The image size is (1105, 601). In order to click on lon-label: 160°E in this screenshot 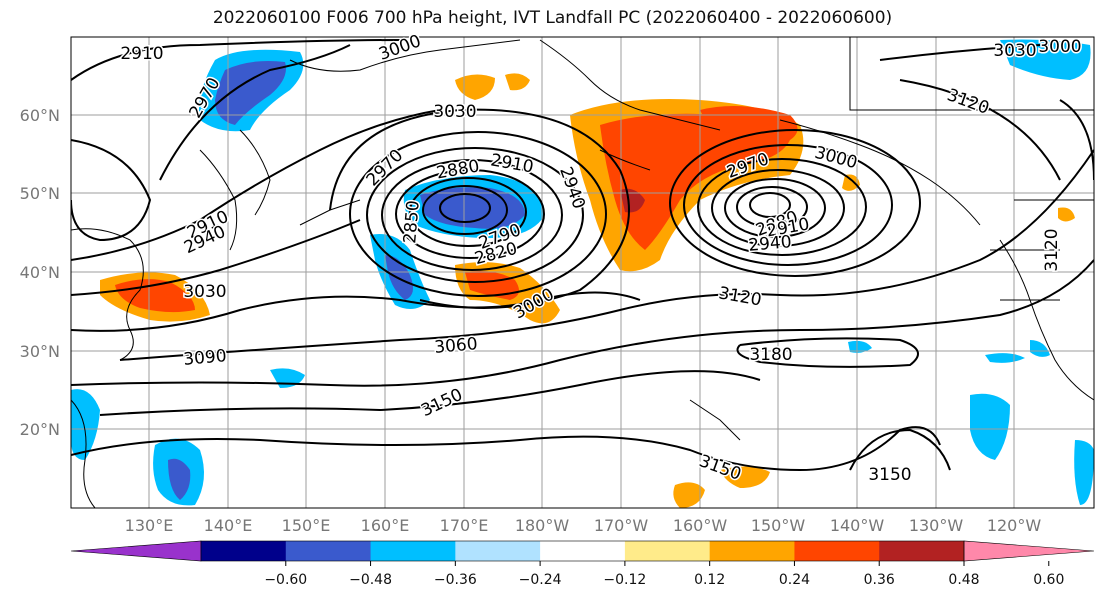, I will do `click(385, 525)`.